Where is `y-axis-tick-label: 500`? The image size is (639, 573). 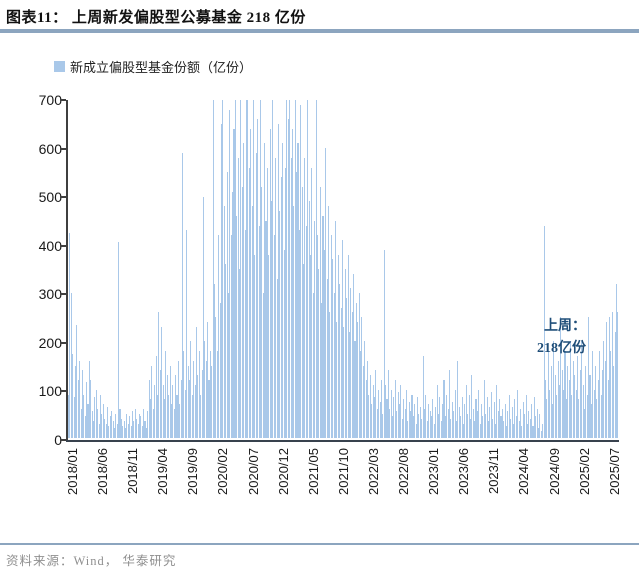 y-axis-tick-label: 500 is located at coordinates (50, 197).